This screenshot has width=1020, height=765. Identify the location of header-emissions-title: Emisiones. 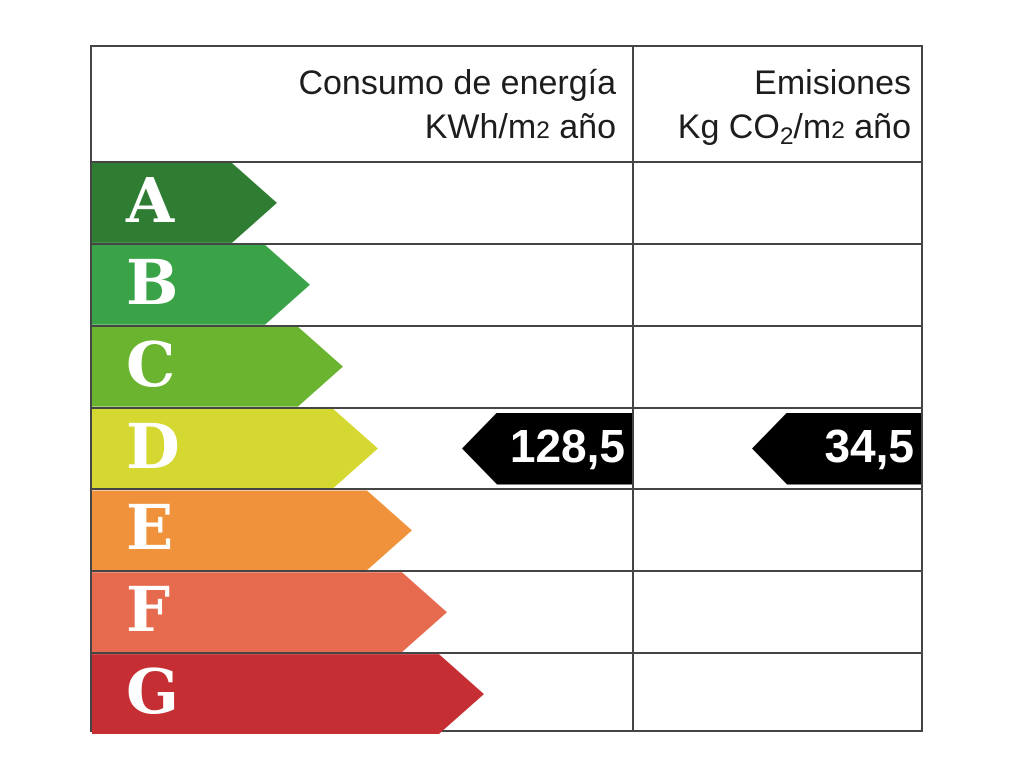
(832, 83).